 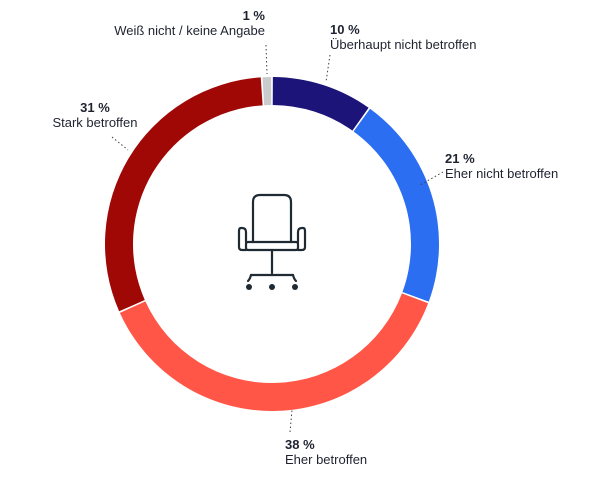 I want to click on leader-line-eher-betroffen, so click(x=291, y=421).